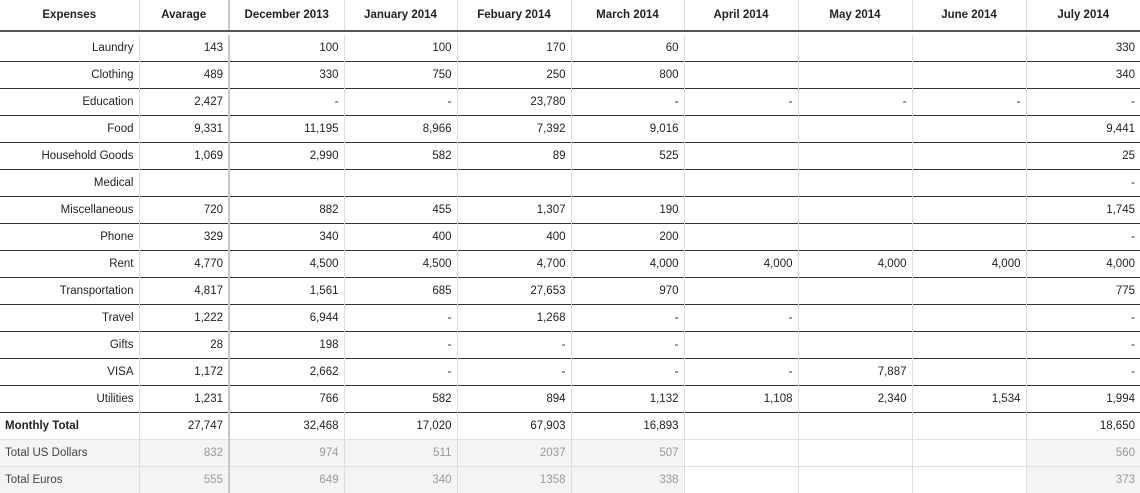 This screenshot has width=1140, height=493. Describe the element at coordinates (400, 264) in the screenshot. I see `table-cell: 4,500` at that location.